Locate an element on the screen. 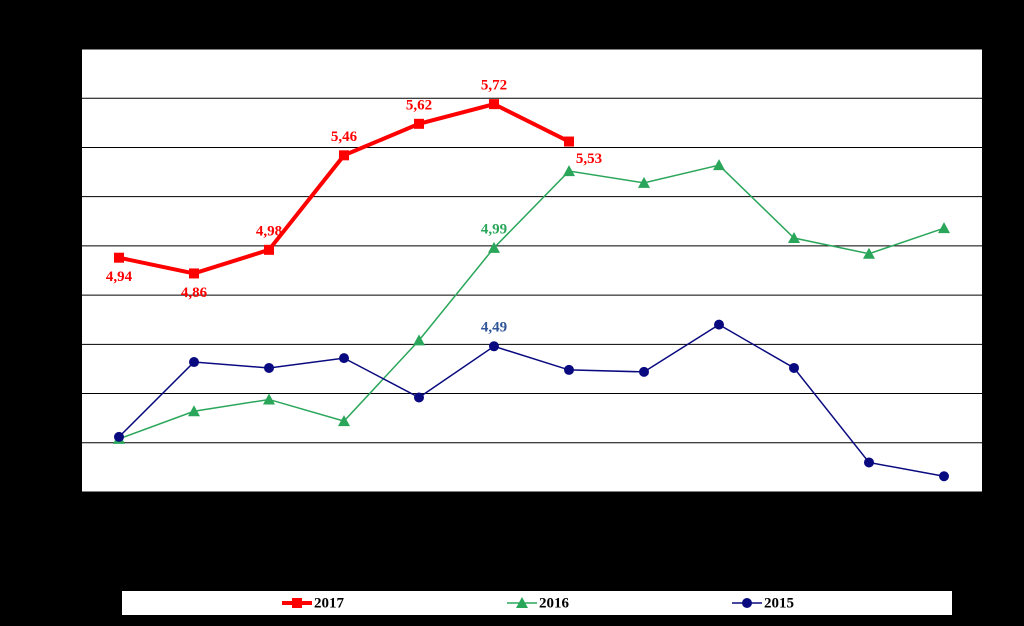 The image size is (1024, 626). data-label: 5,53 is located at coordinates (589, 159).